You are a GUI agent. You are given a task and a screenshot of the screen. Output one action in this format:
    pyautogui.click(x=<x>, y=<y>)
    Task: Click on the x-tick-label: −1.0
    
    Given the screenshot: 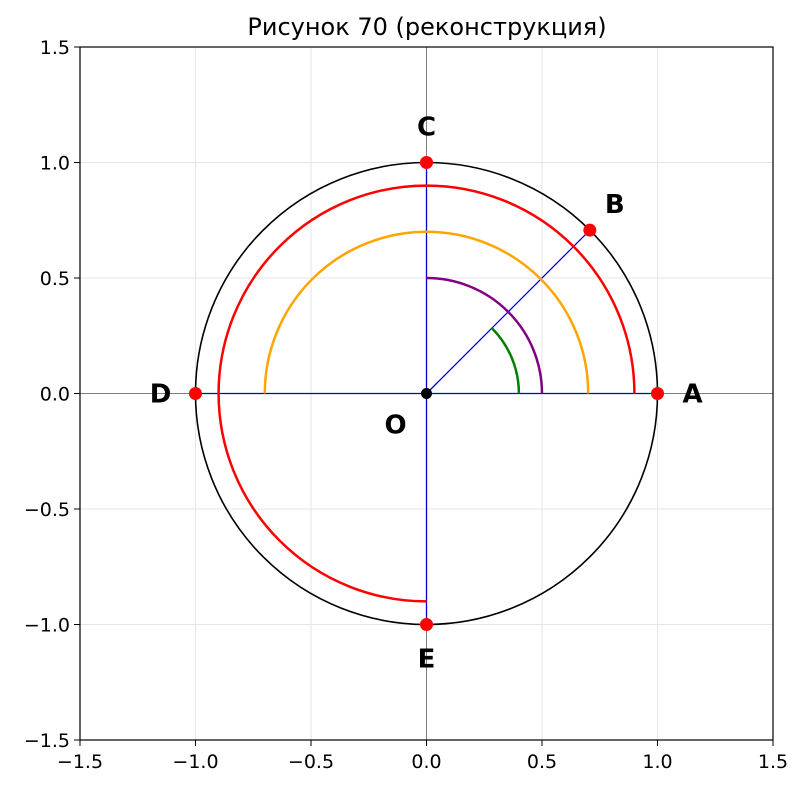 What is the action you would take?
    pyautogui.click(x=195, y=762)
    